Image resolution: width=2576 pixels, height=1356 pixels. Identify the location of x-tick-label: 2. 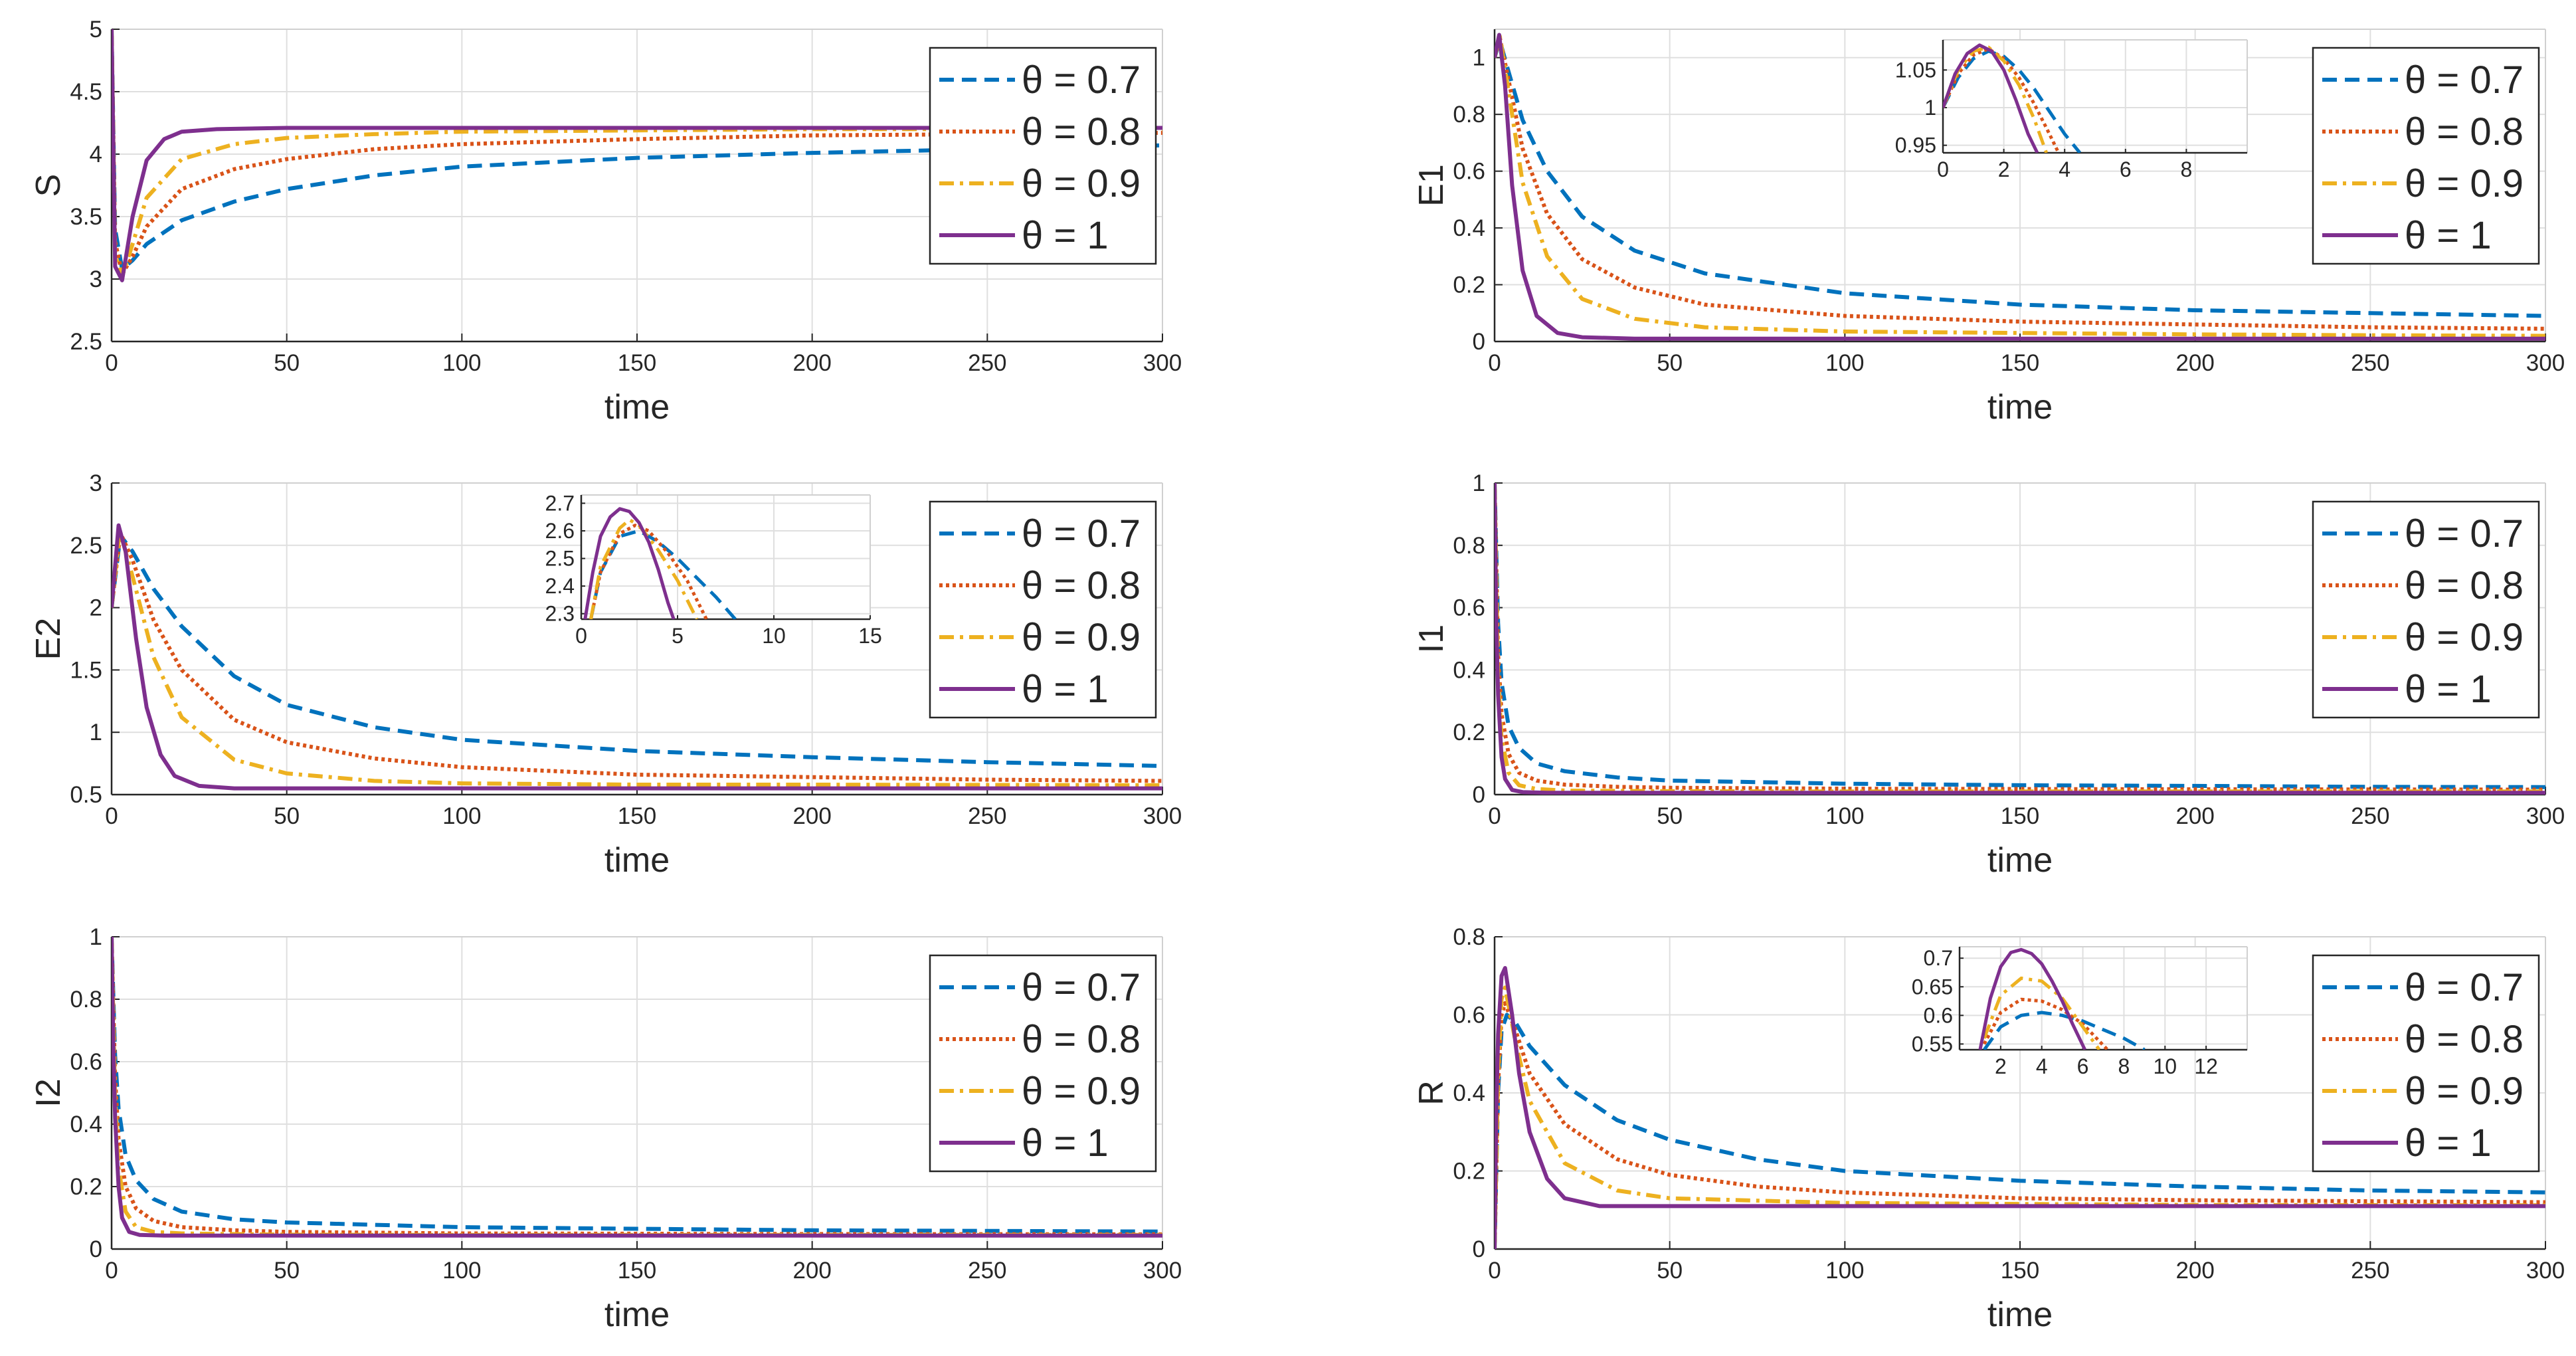
(2004, 169).